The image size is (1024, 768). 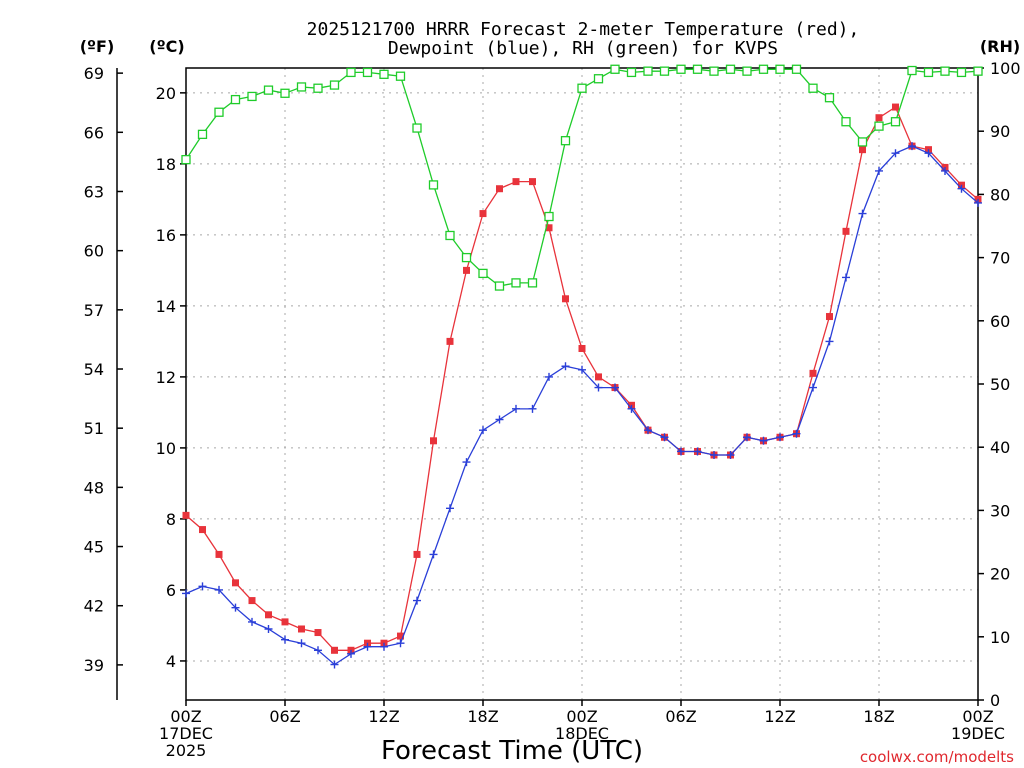 What do you see at coordinates (1000, 258) in the screenshot?
I see `rh-tick-label: 70` at bounding box center [1000, 258].